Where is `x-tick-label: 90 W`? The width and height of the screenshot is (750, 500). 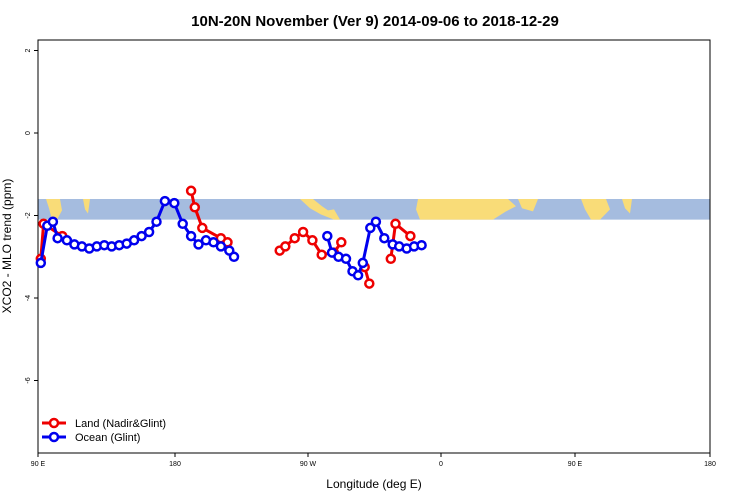
x-tick-label: 90 W is located at coordinates (308, 464).